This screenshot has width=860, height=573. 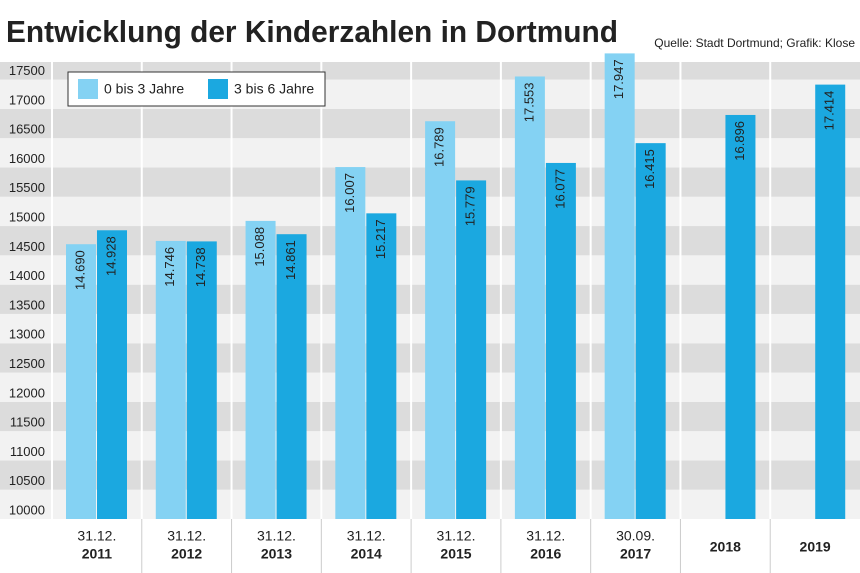 I want to click on y-tick-label: 10000, so click(x=27, y=509).